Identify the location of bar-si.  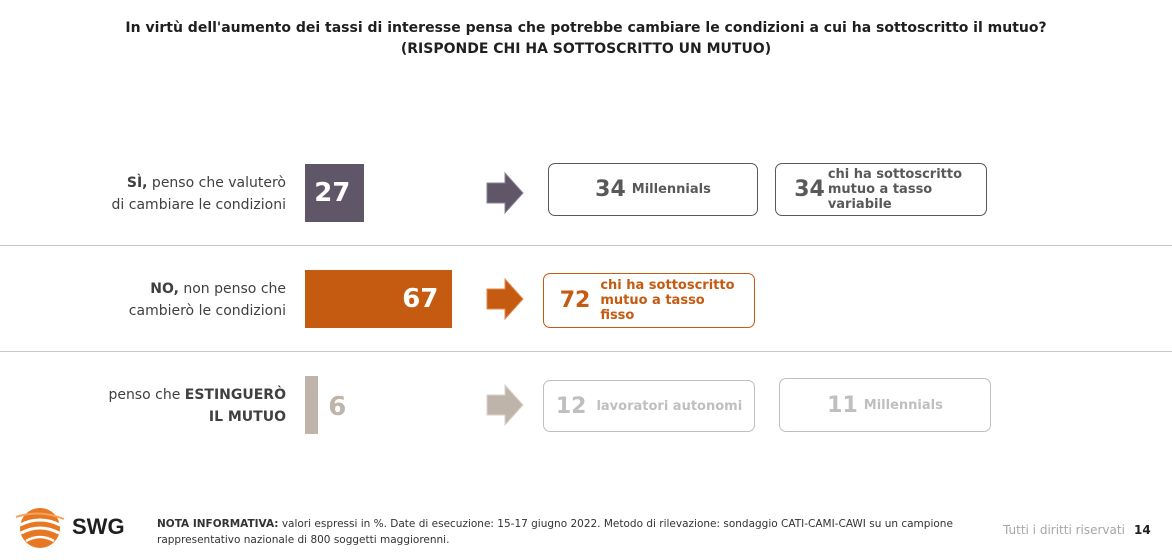
(335, 193).